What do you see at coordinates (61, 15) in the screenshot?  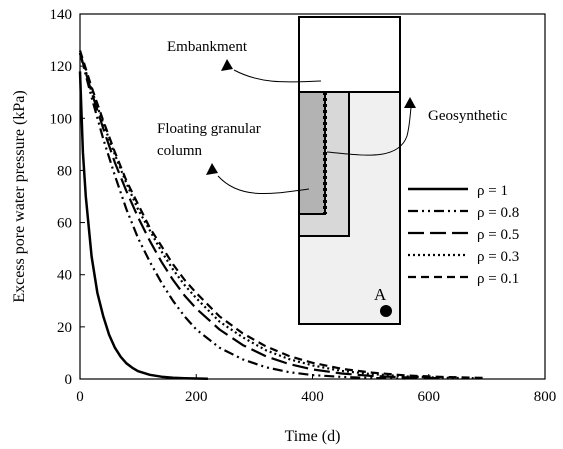 I see `y-tick-label: 140` at bounding box center [61, 15].